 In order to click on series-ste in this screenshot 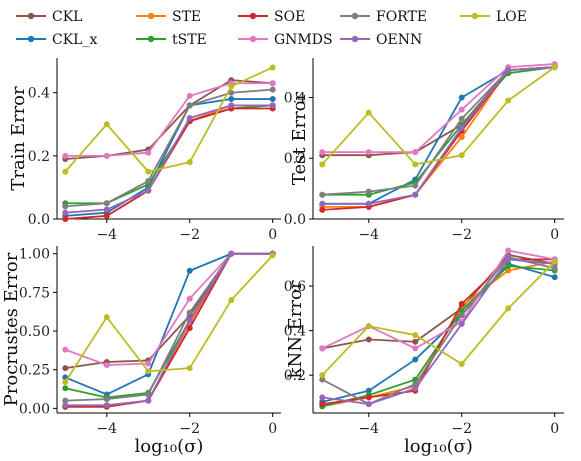, I will do `click(438, 334)`.